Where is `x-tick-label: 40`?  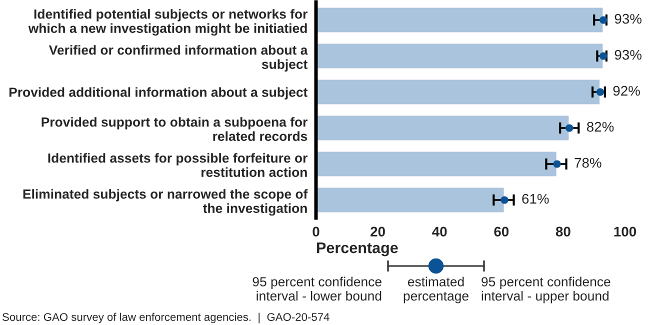 x-tick-label: 40 is located at coordinates (439, 231).